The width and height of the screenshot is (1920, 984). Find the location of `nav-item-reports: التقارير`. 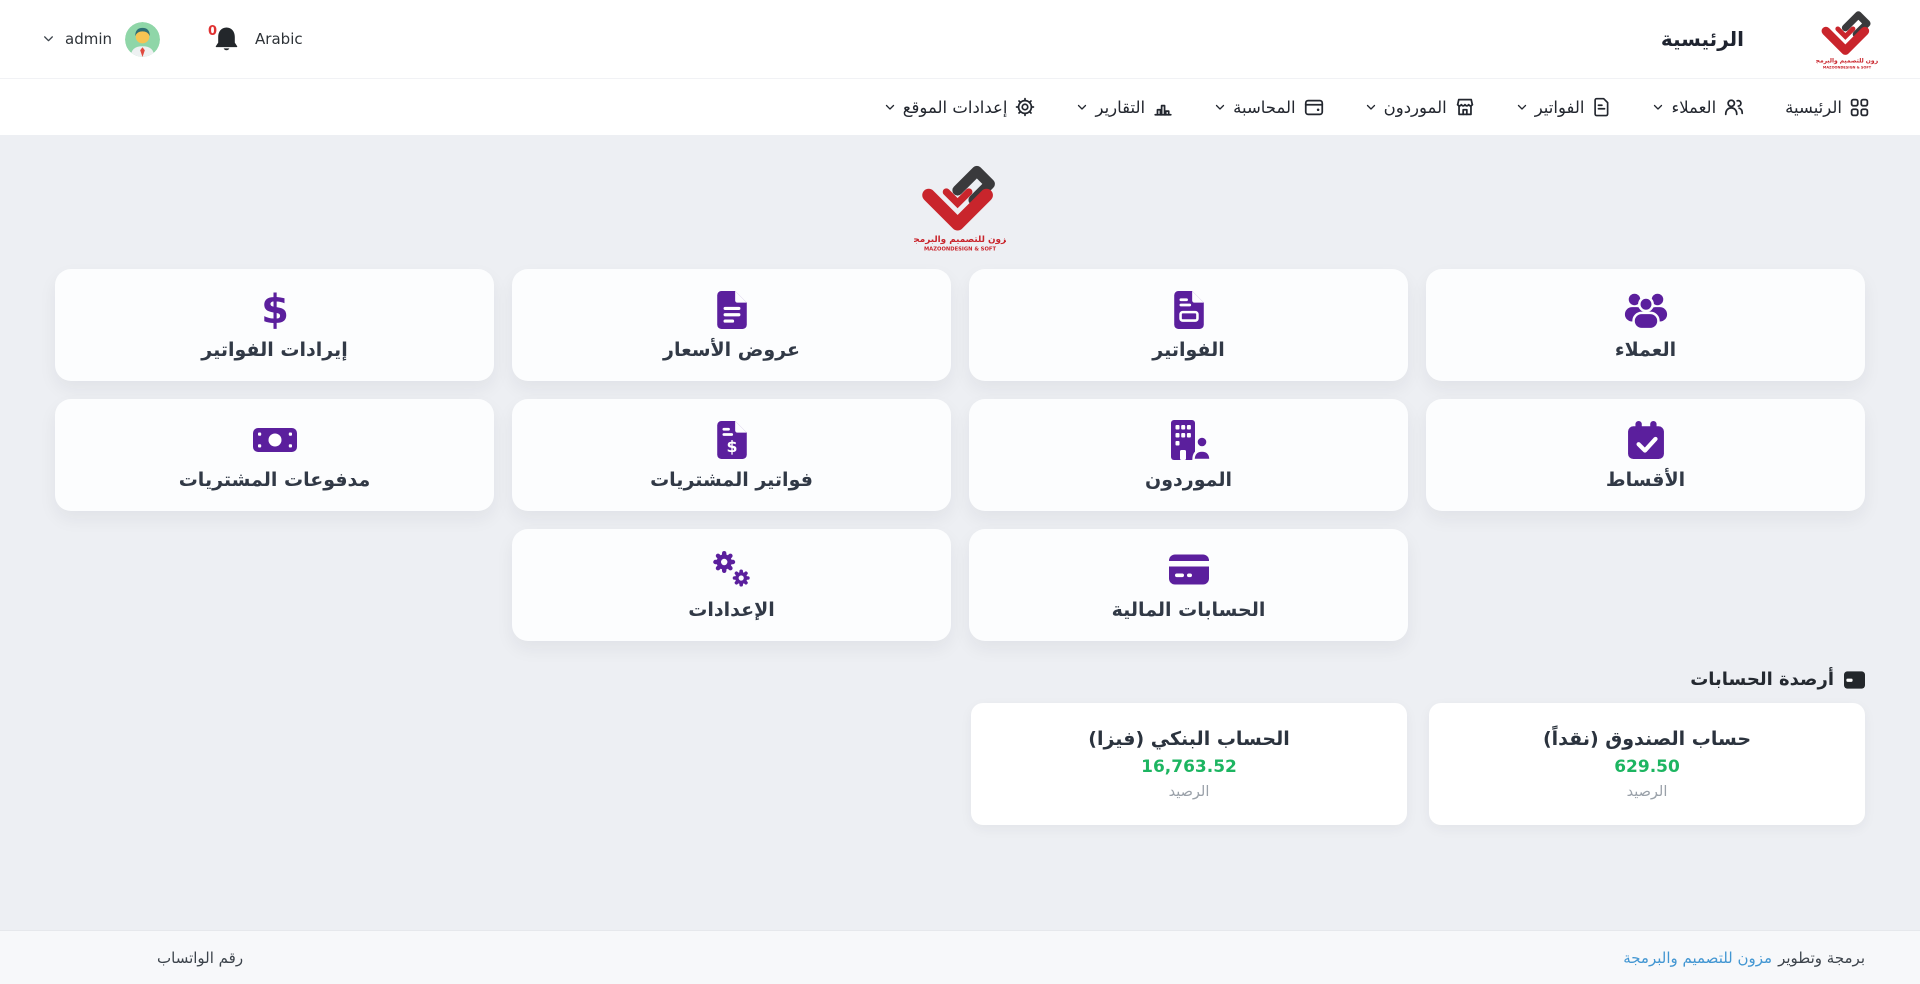

nav-item-reports: التقارير is located at coordinates (1125, 107).